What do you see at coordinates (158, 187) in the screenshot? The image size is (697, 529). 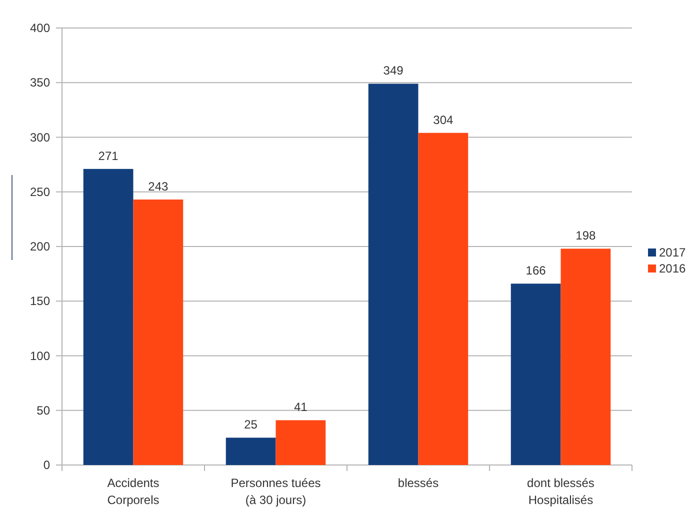 I see `data-label: 243` at bounding box center [158, 187].